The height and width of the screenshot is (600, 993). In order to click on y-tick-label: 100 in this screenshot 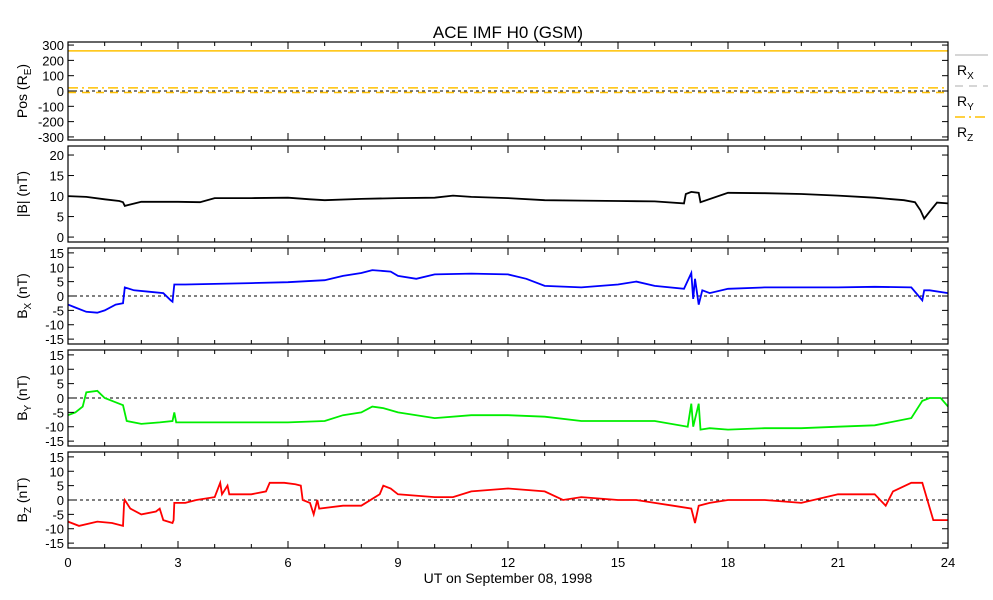, I will do `click(53, 76)`.